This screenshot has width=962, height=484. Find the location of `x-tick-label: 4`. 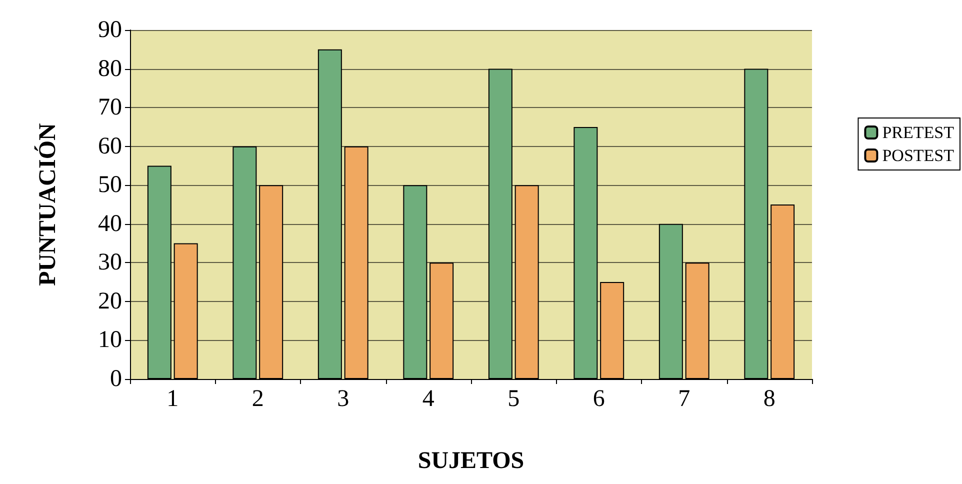

x-tick-label: 4 is located at coordinates (428, 399).